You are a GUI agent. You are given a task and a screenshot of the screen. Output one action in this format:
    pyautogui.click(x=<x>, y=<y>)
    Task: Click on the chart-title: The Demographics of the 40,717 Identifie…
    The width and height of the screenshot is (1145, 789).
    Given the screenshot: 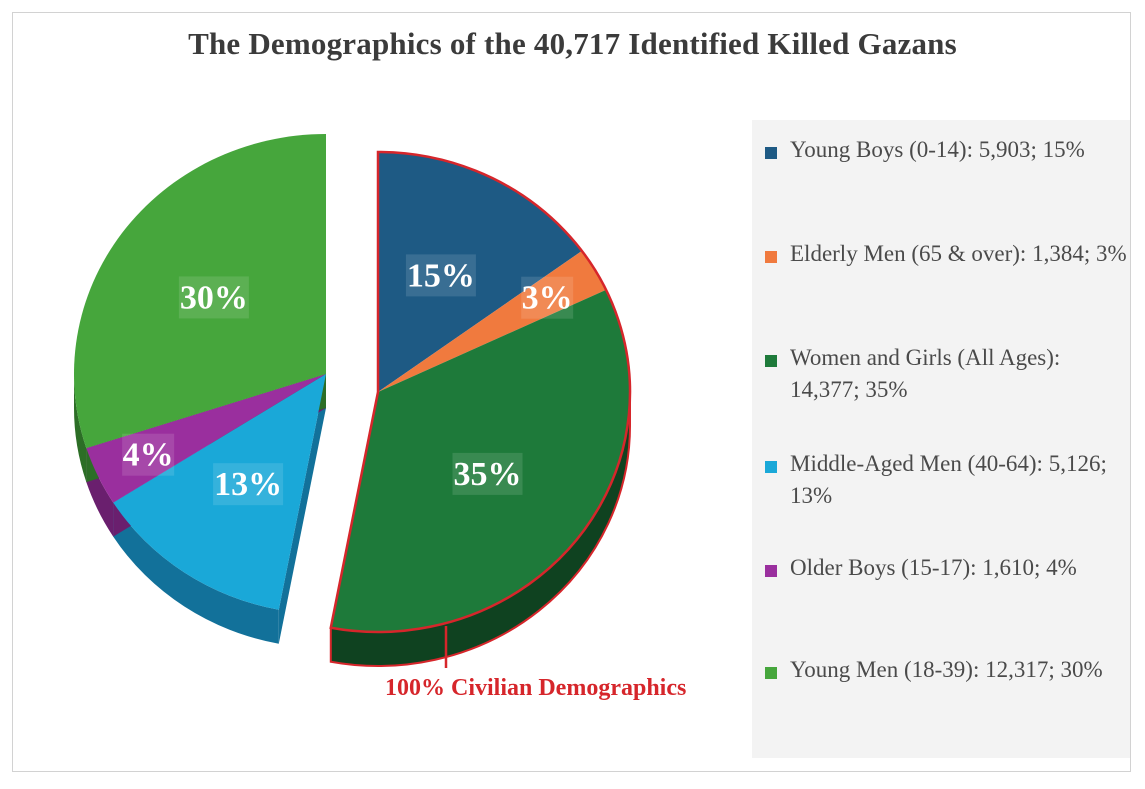 What is the action you would take?
    pyautogui.click(x=572, y=43)
    